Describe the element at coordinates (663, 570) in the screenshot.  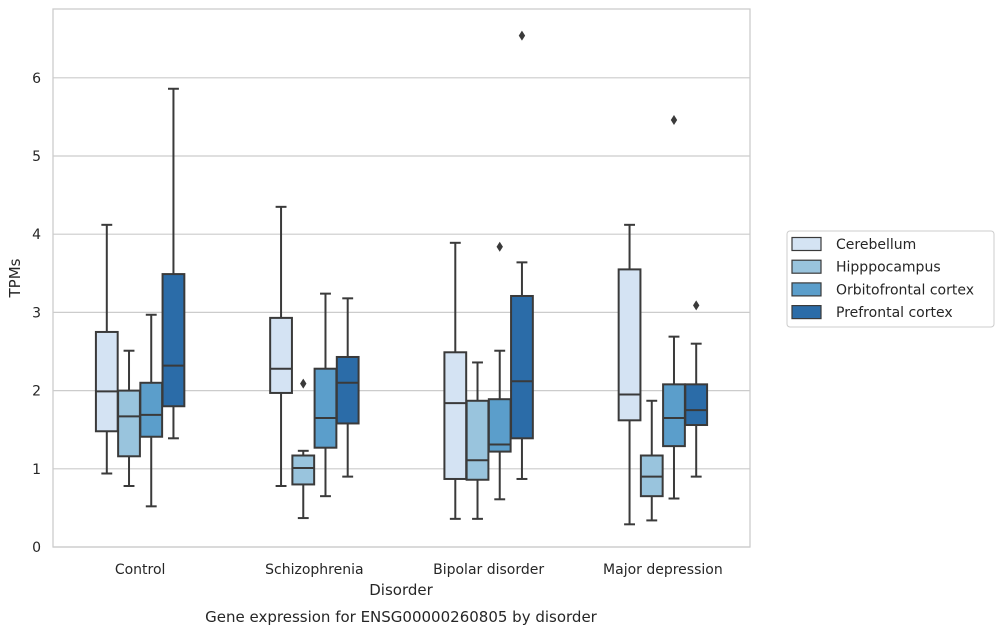
I see `x-tick-label: Major depression` at that location.